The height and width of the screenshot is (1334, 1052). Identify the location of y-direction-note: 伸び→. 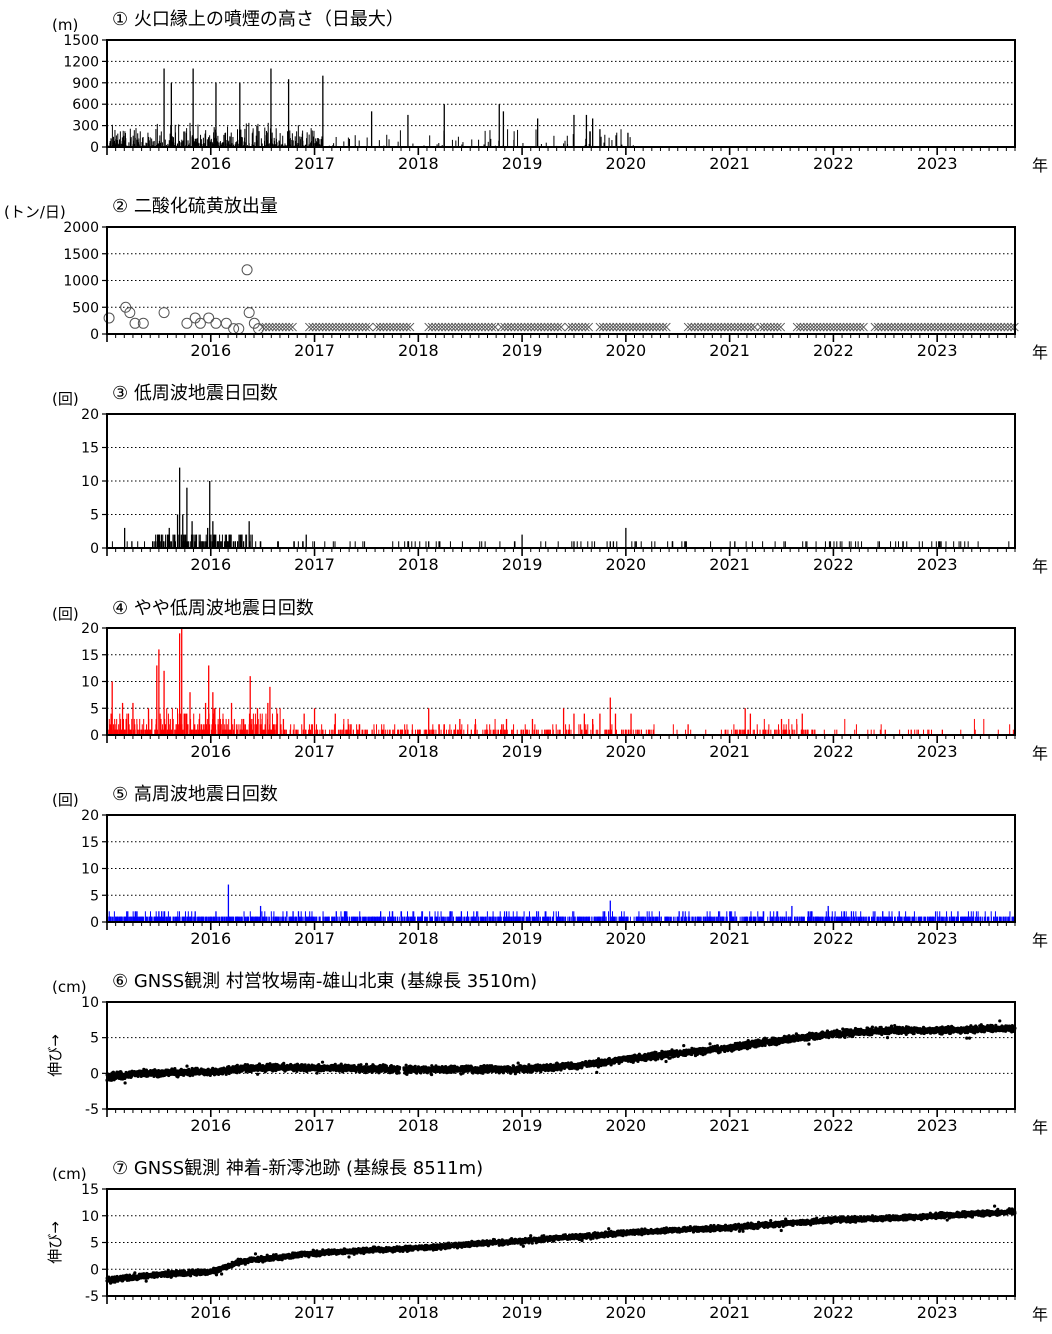
(55, 1055).